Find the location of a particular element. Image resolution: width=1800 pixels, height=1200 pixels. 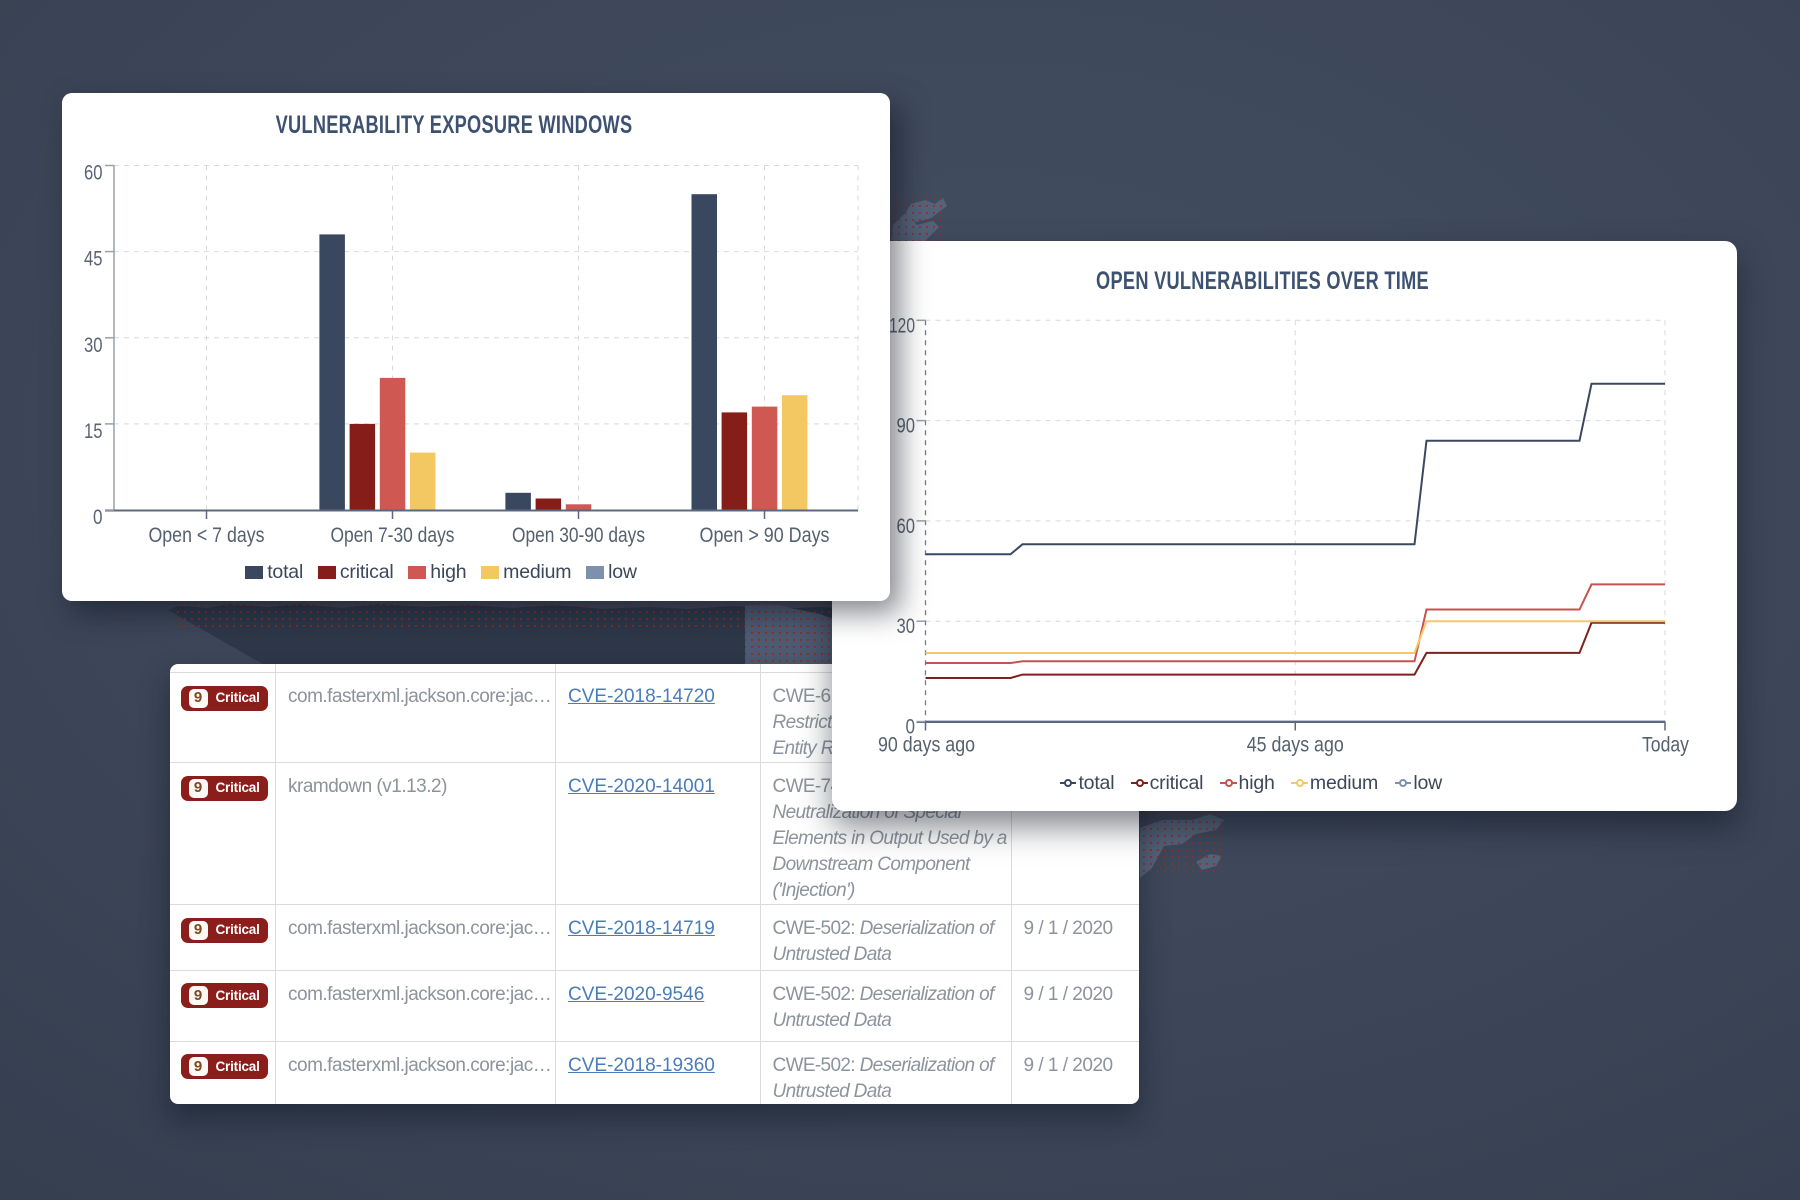

svg-text: 90 is located at coordinates (905, 426).